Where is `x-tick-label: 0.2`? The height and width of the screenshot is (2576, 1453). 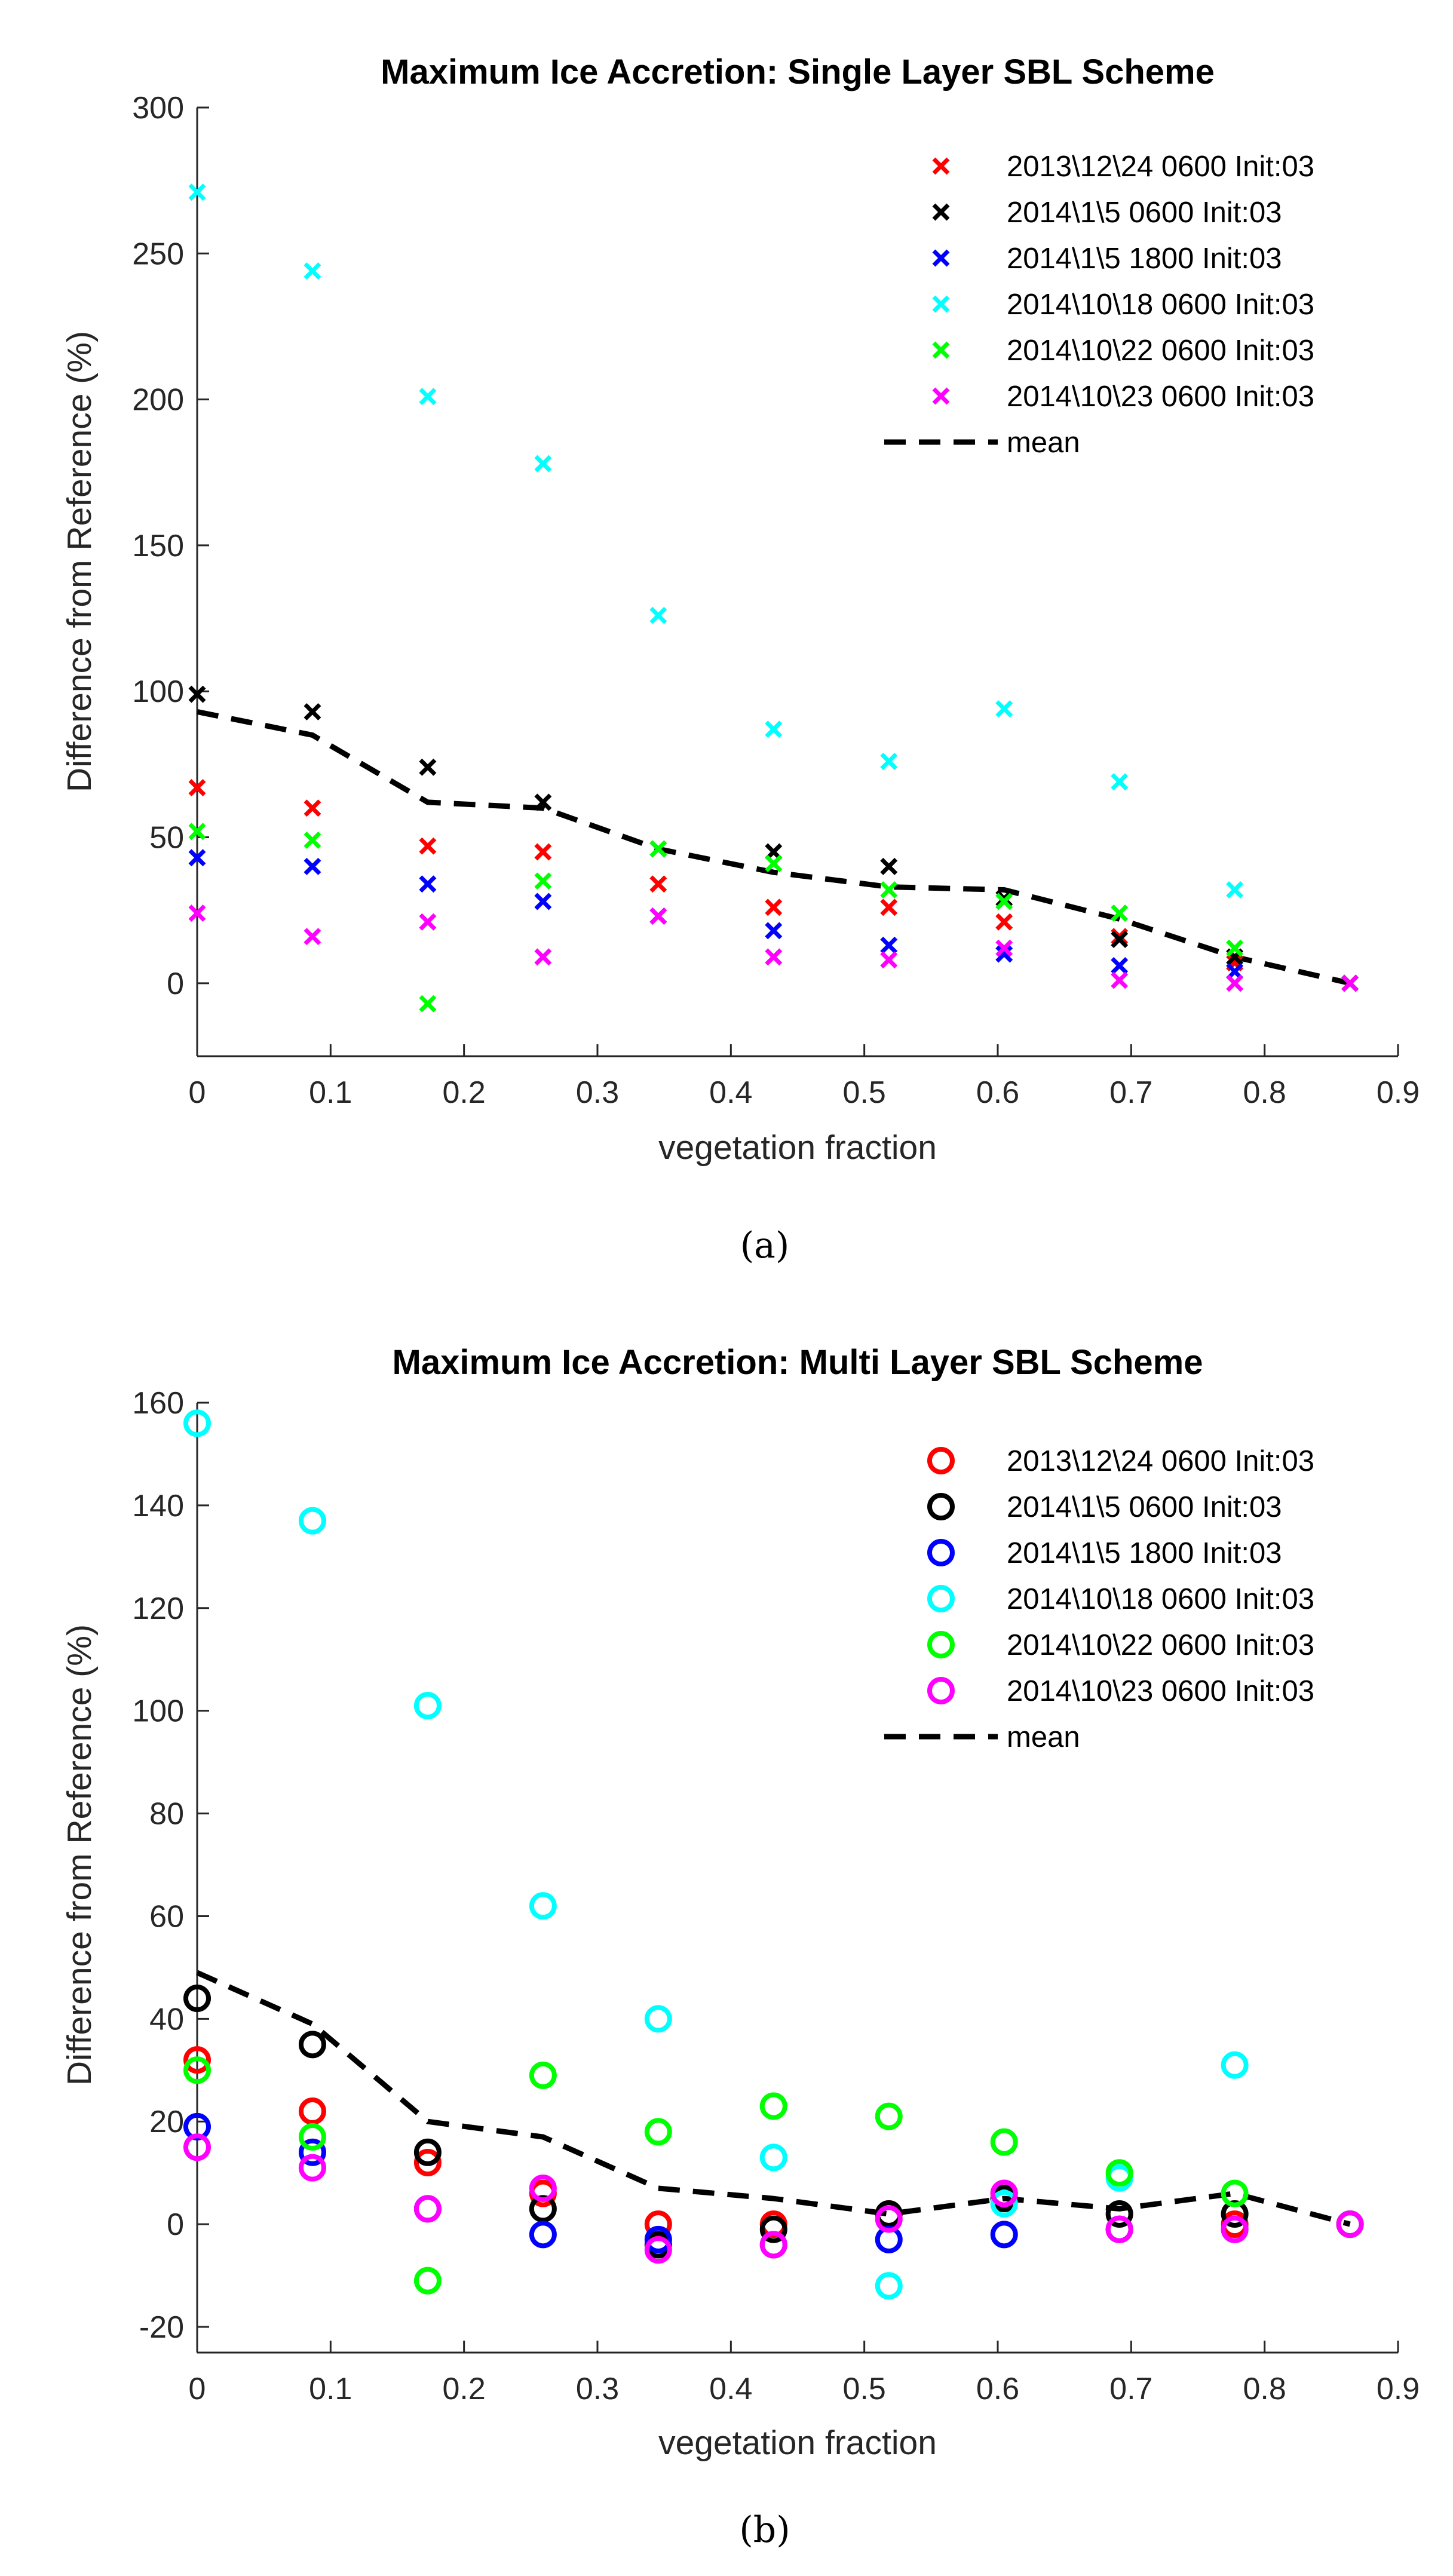 x-tick-label: 0.2 is located at coordinates (464, 2389).